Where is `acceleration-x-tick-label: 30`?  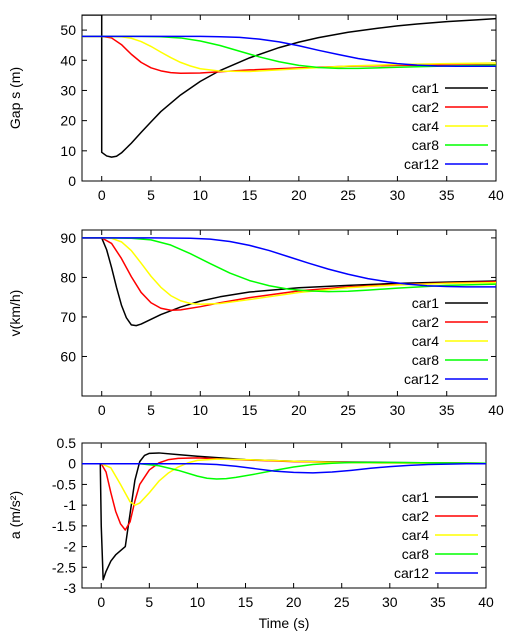 acceleration-x-tick-label: 30 is located at coordinates (390, 602).